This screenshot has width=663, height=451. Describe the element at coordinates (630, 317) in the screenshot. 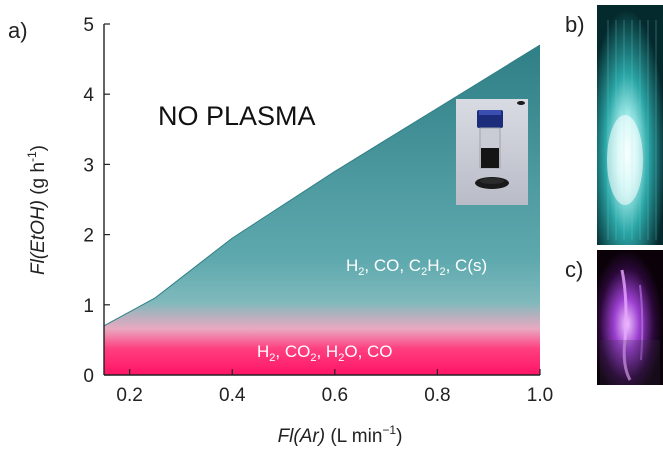

I see `photo-plasma-purple` at that location.